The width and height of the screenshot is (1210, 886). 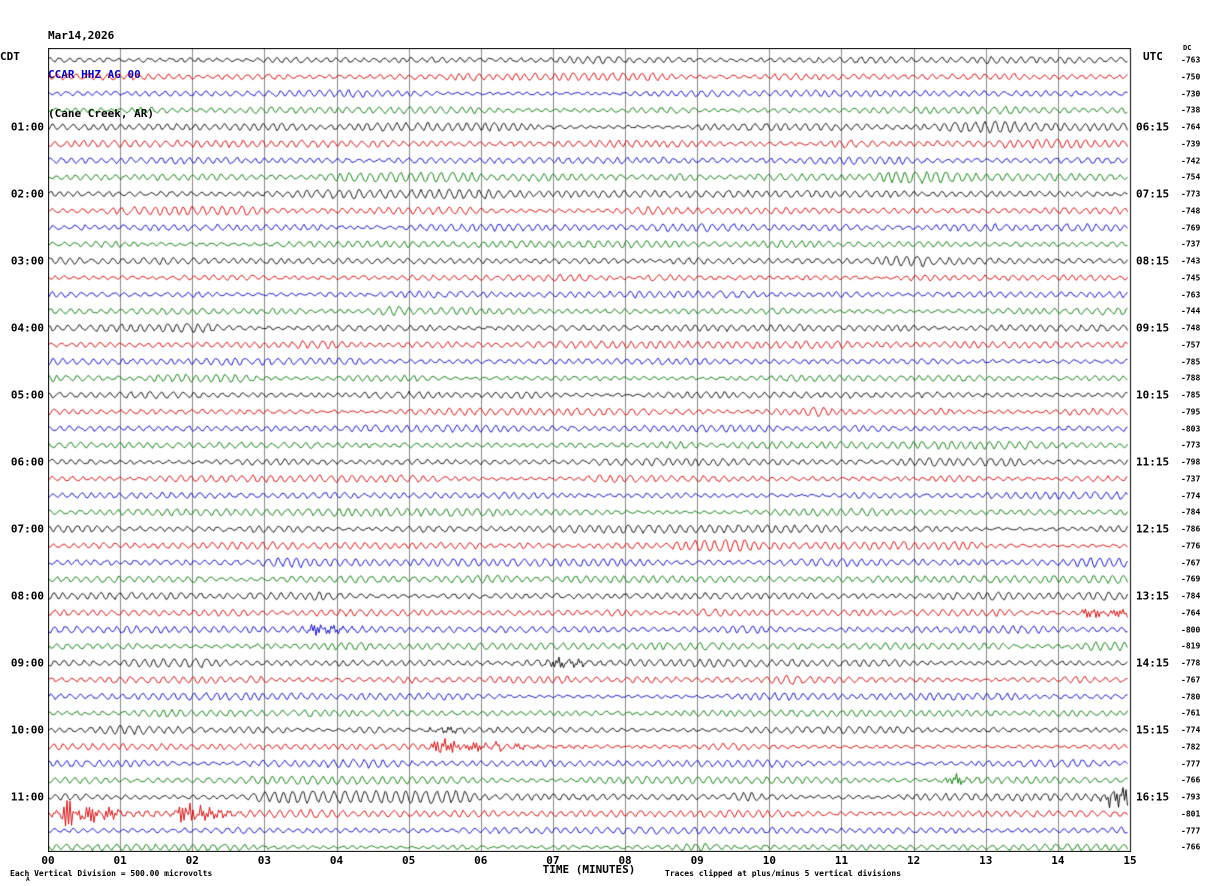 What do you see at coordinates (1191, 261) in the screenshot?
I see `dc-offset-value: -743` at bounding box center [1191, 261].